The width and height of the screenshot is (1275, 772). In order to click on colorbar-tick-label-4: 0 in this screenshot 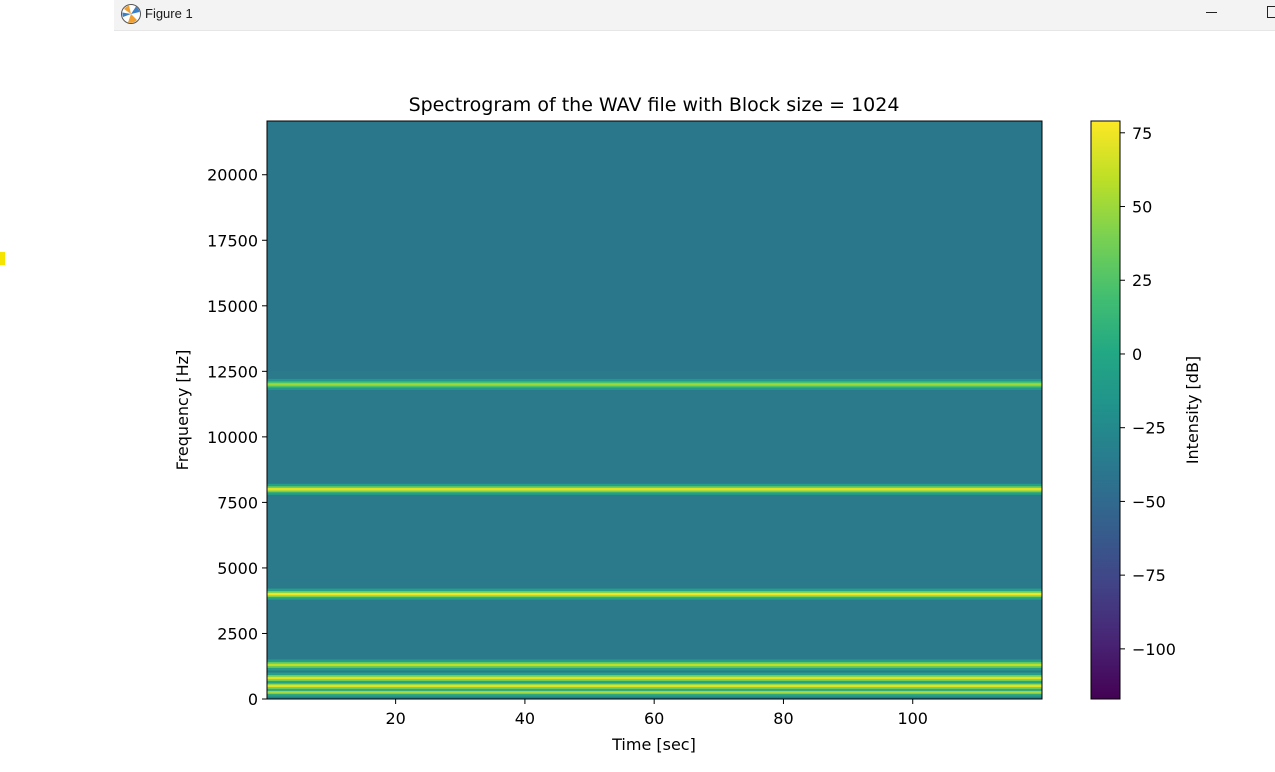, I will do `click(1137, 354)`.